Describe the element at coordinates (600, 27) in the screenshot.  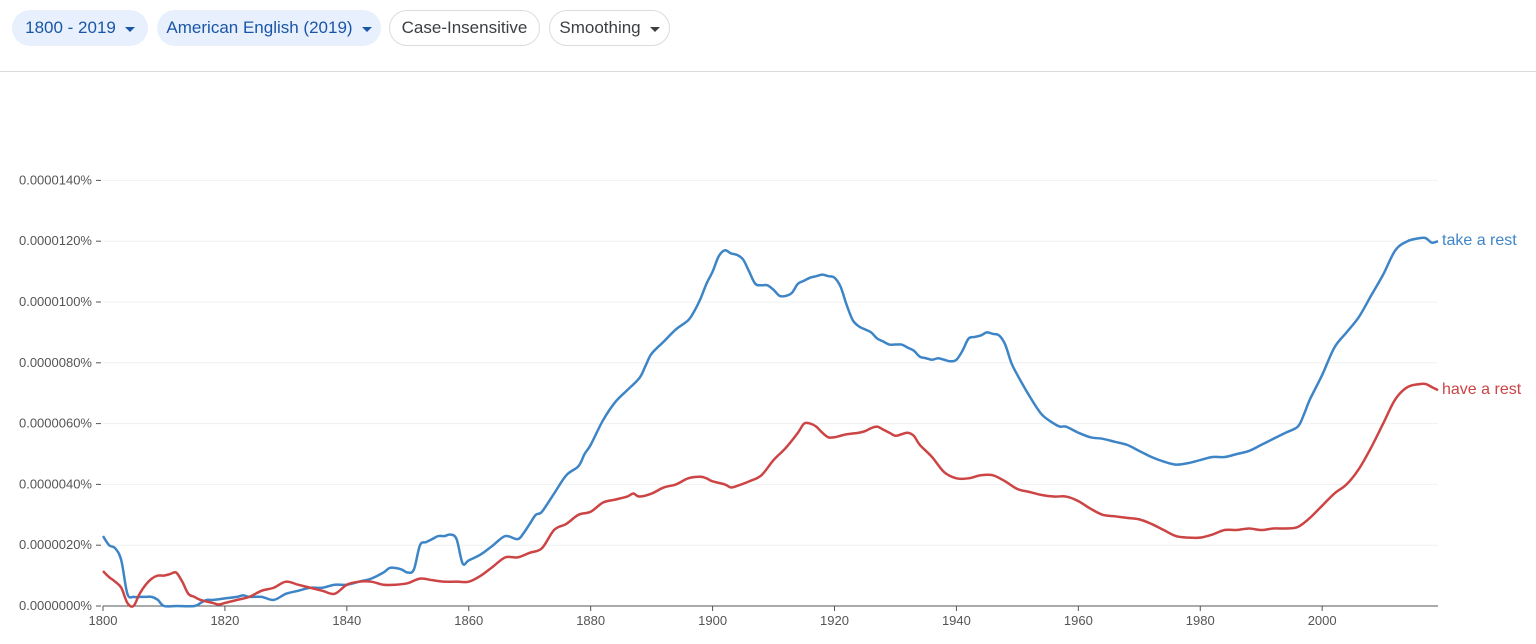
I see `smoothing-label: Smoothing` at that location.